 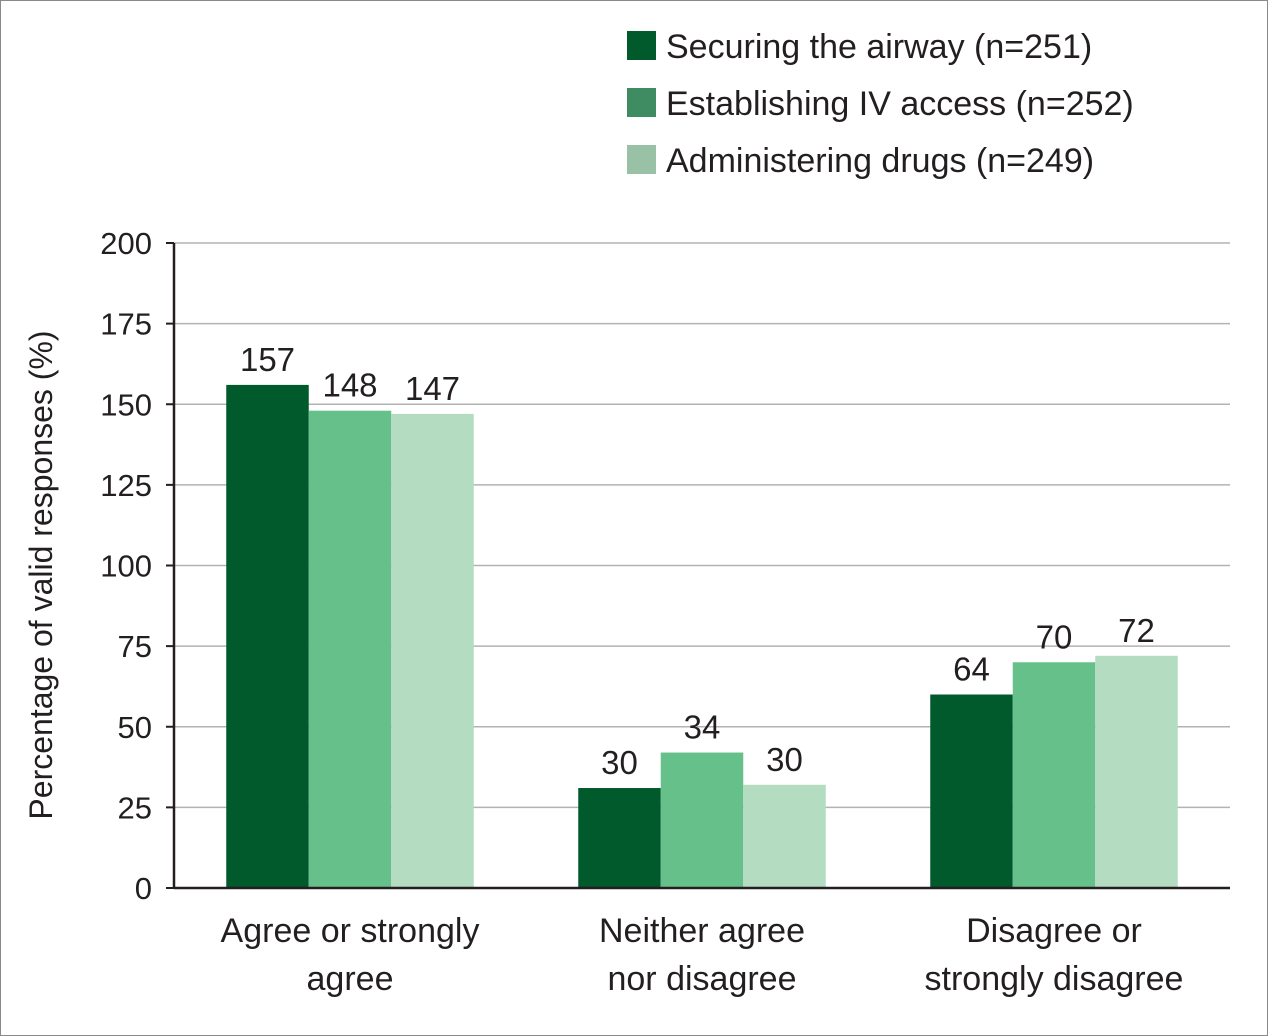 I want to click on legend-label: Establishing IV access (n=252), so click(x=900, y=104).